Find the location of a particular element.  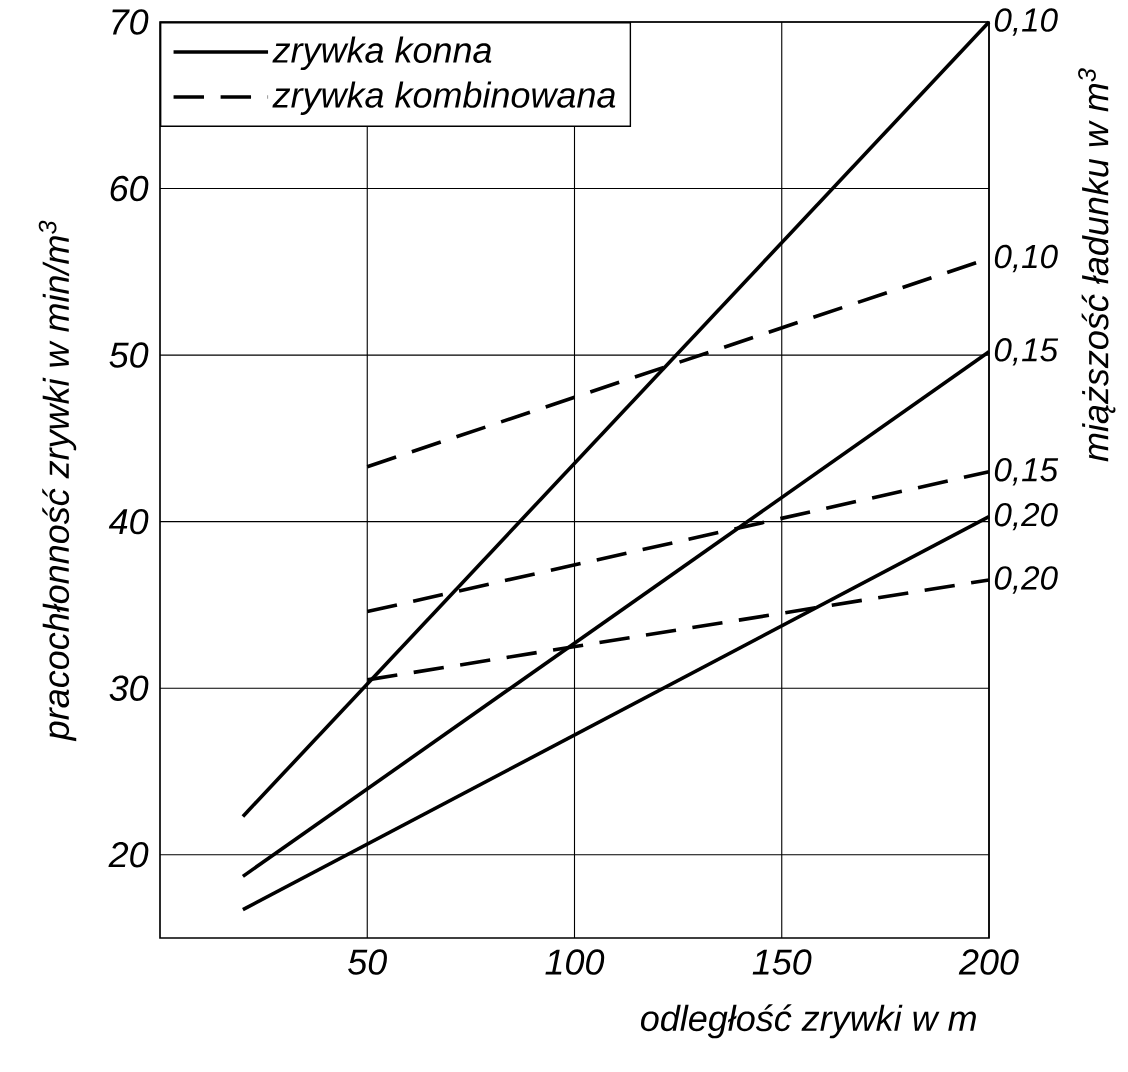

x-tick-label: 100 is located at coordinates (575, 962).